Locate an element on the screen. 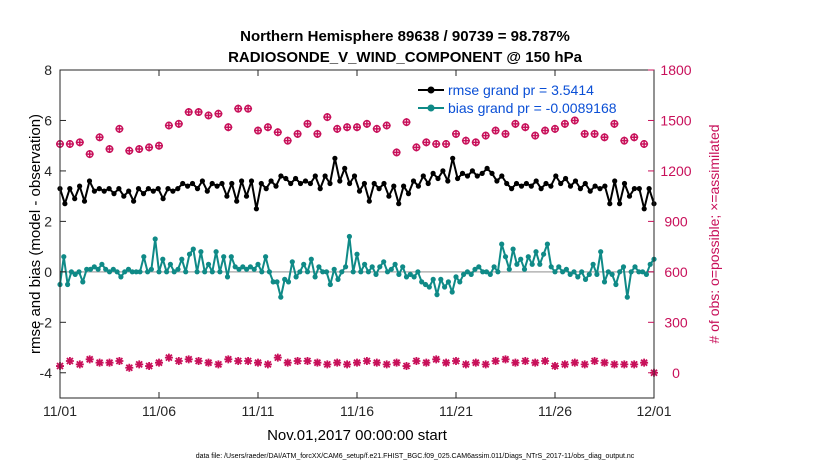  y-tick-label-left: -2 is located at coordinates (46, 322).